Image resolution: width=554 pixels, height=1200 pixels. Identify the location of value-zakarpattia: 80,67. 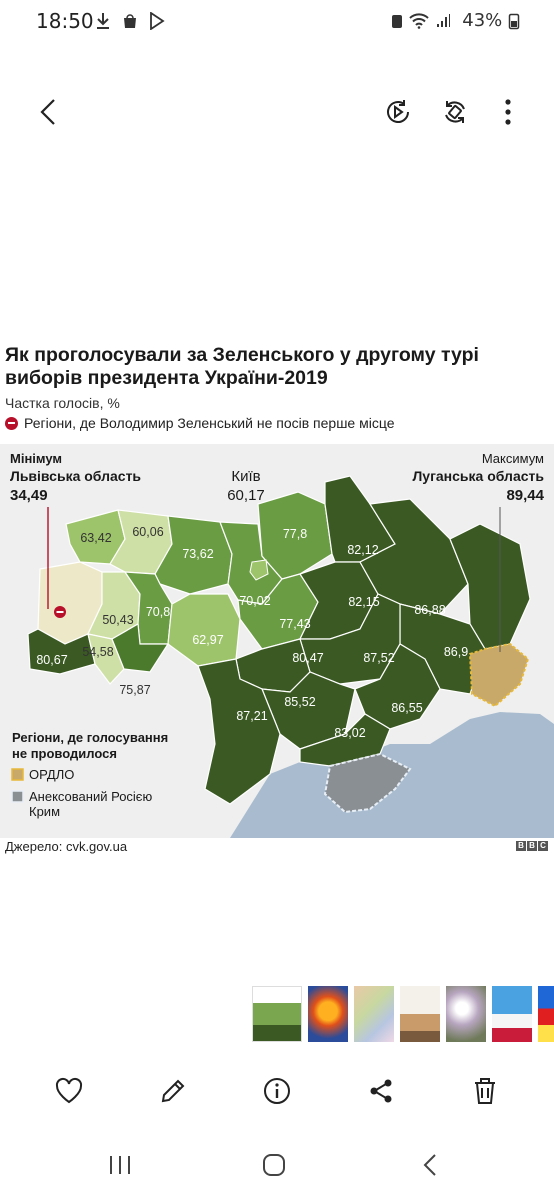
(51, 660).